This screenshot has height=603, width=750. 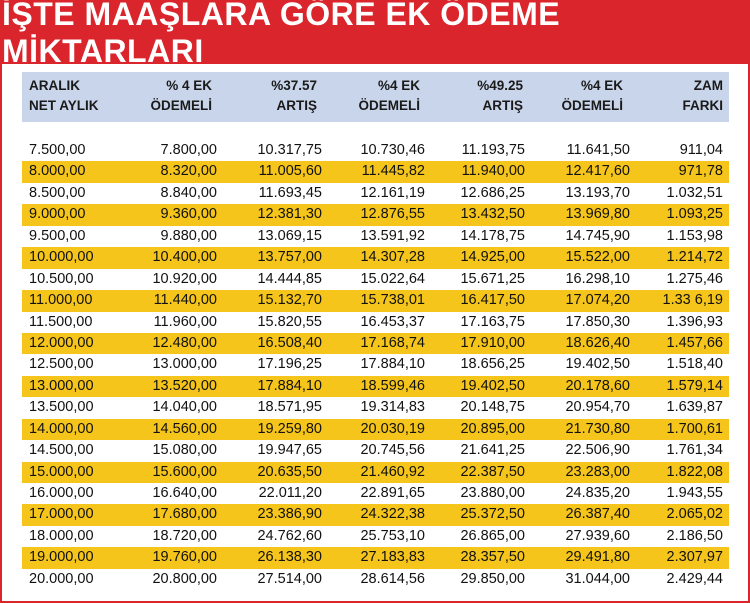 What do you see at coordinates (57, 150) in the screenshot?
I see `cell-aralik-net-aylik: 7.500,00` at bounding box center [57, 150].